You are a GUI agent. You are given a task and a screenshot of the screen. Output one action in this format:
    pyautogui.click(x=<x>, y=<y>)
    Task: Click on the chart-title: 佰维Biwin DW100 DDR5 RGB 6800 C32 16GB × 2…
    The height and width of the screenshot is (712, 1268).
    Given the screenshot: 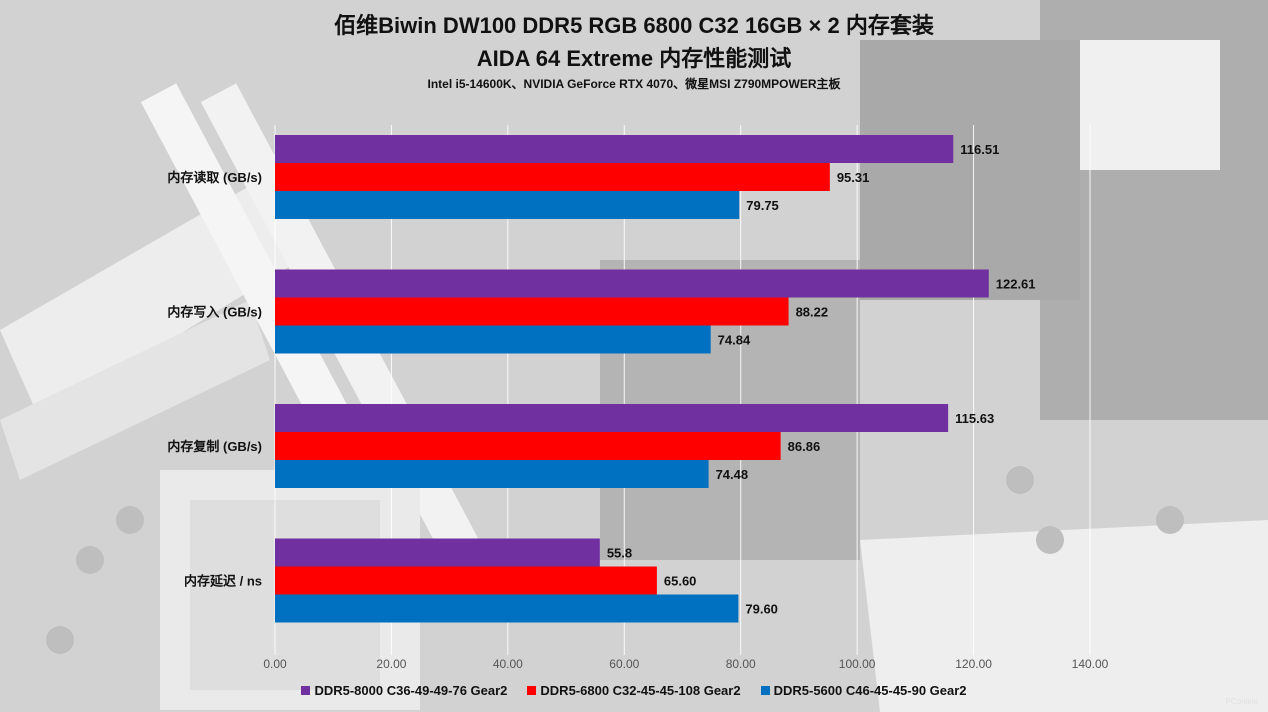 What is the action you would take?
    pyautogui.click(x=634, y=25)
    